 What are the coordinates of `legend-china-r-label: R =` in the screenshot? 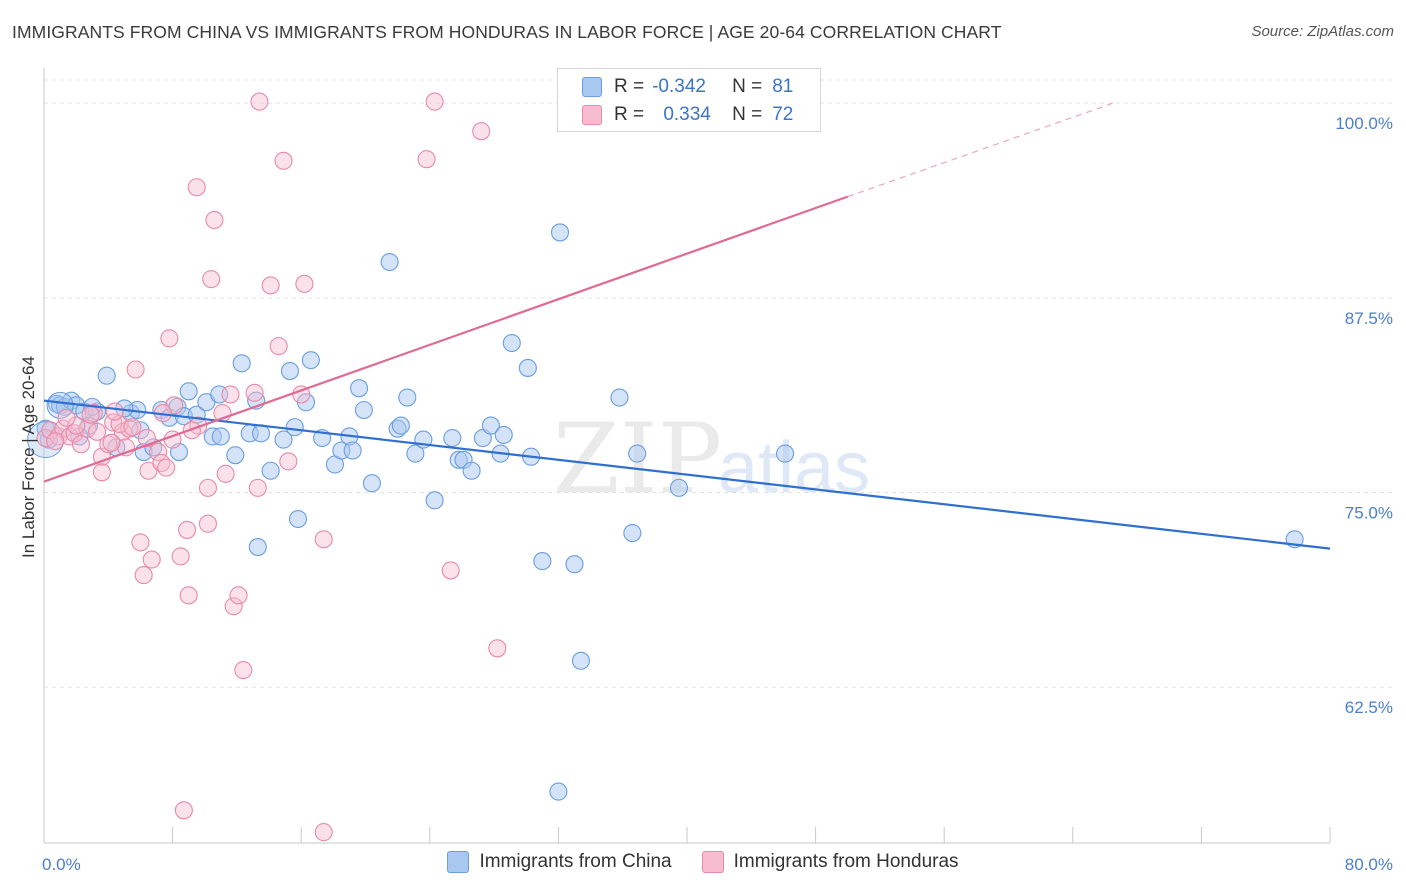 It's located at (629, 86).